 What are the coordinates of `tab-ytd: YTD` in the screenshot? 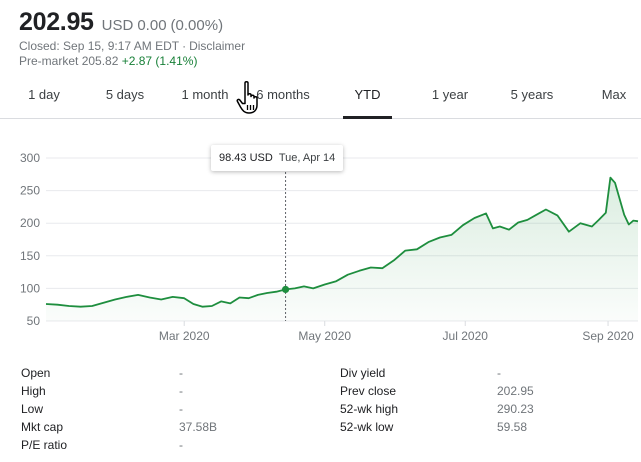 It's located at (367, 97).